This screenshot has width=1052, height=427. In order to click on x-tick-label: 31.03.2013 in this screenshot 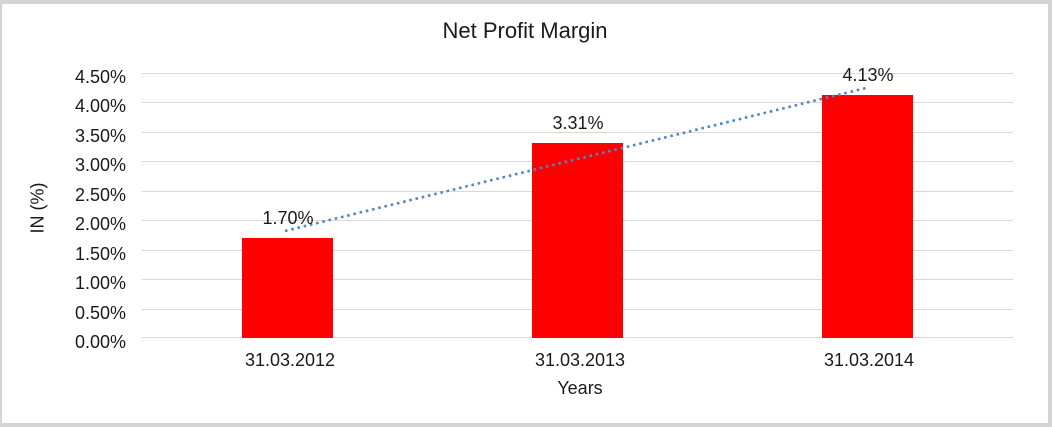, I will do `click(580, 360)`.